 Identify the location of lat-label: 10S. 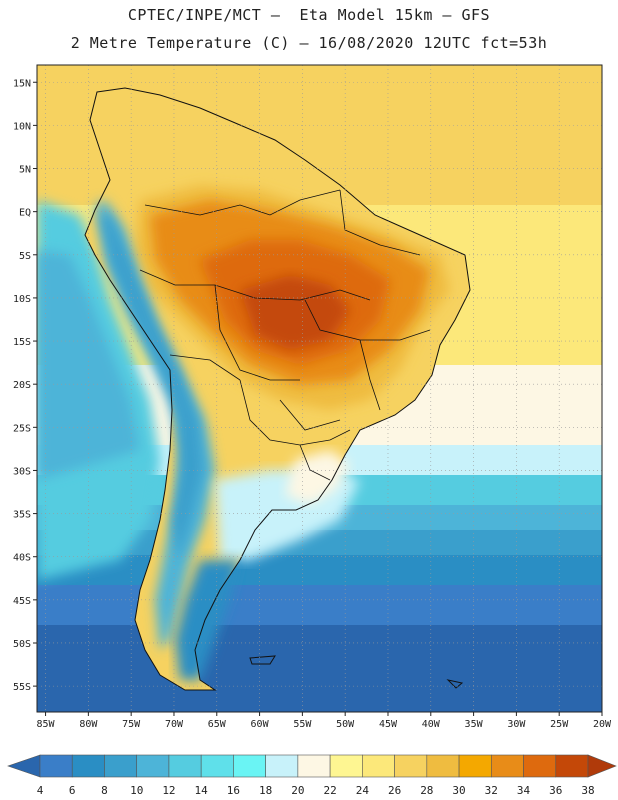
(22, 299).